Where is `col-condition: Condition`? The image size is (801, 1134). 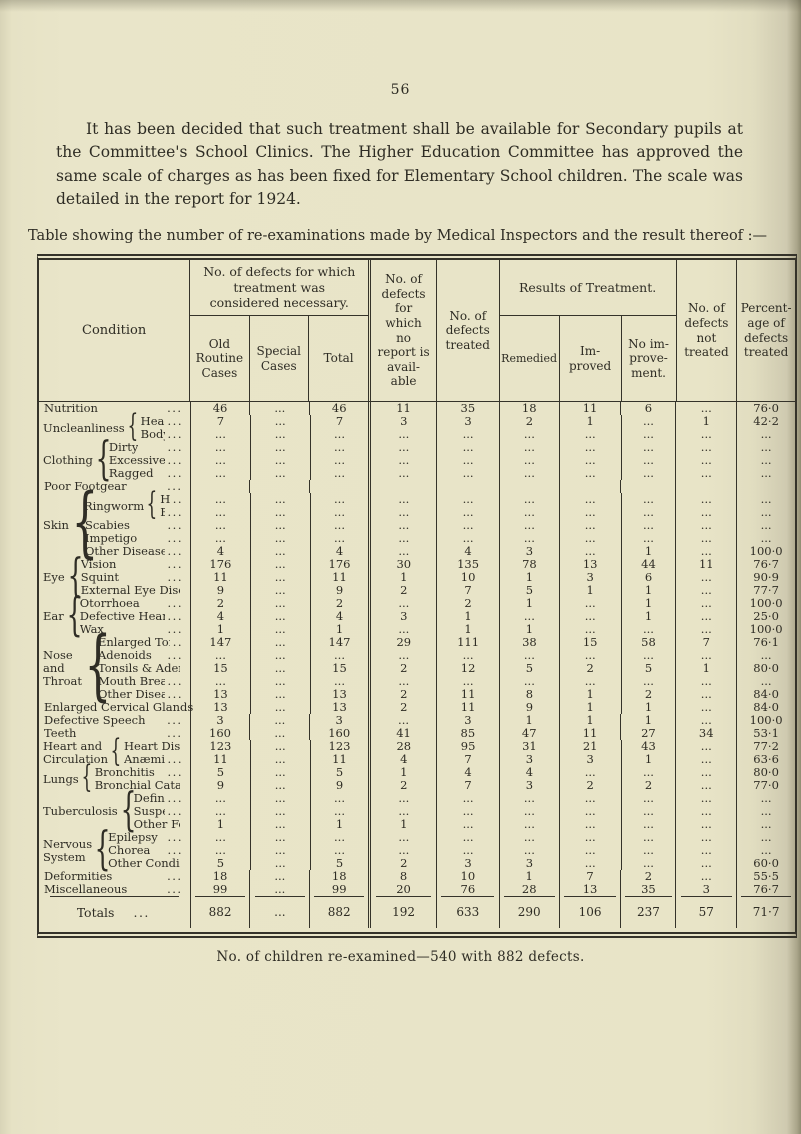
col-condition: Condition is located at coordinates (115, 330).